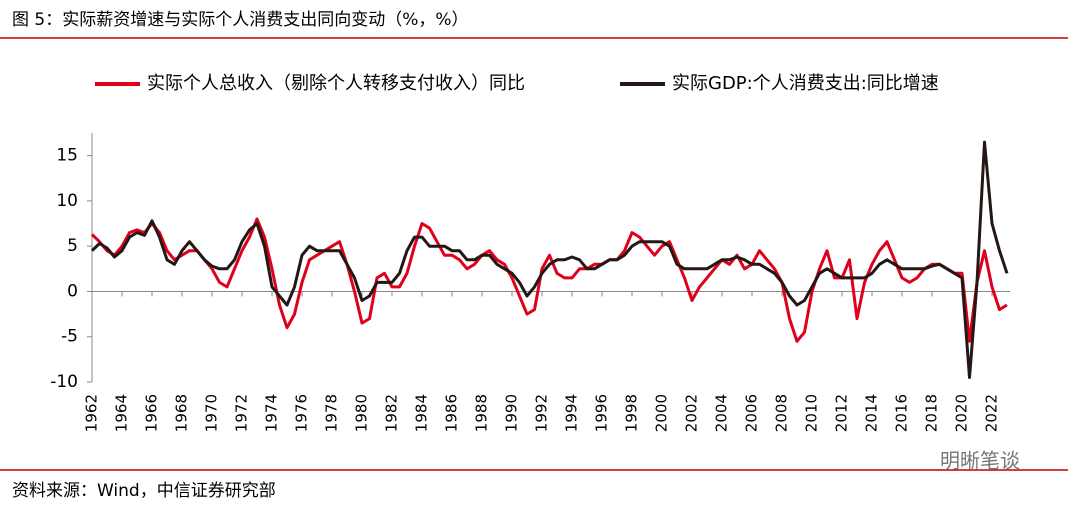 The height and width of the screenshot is (511, 1080). I want to click on x-tick-label: 2014, so click(872, 413).